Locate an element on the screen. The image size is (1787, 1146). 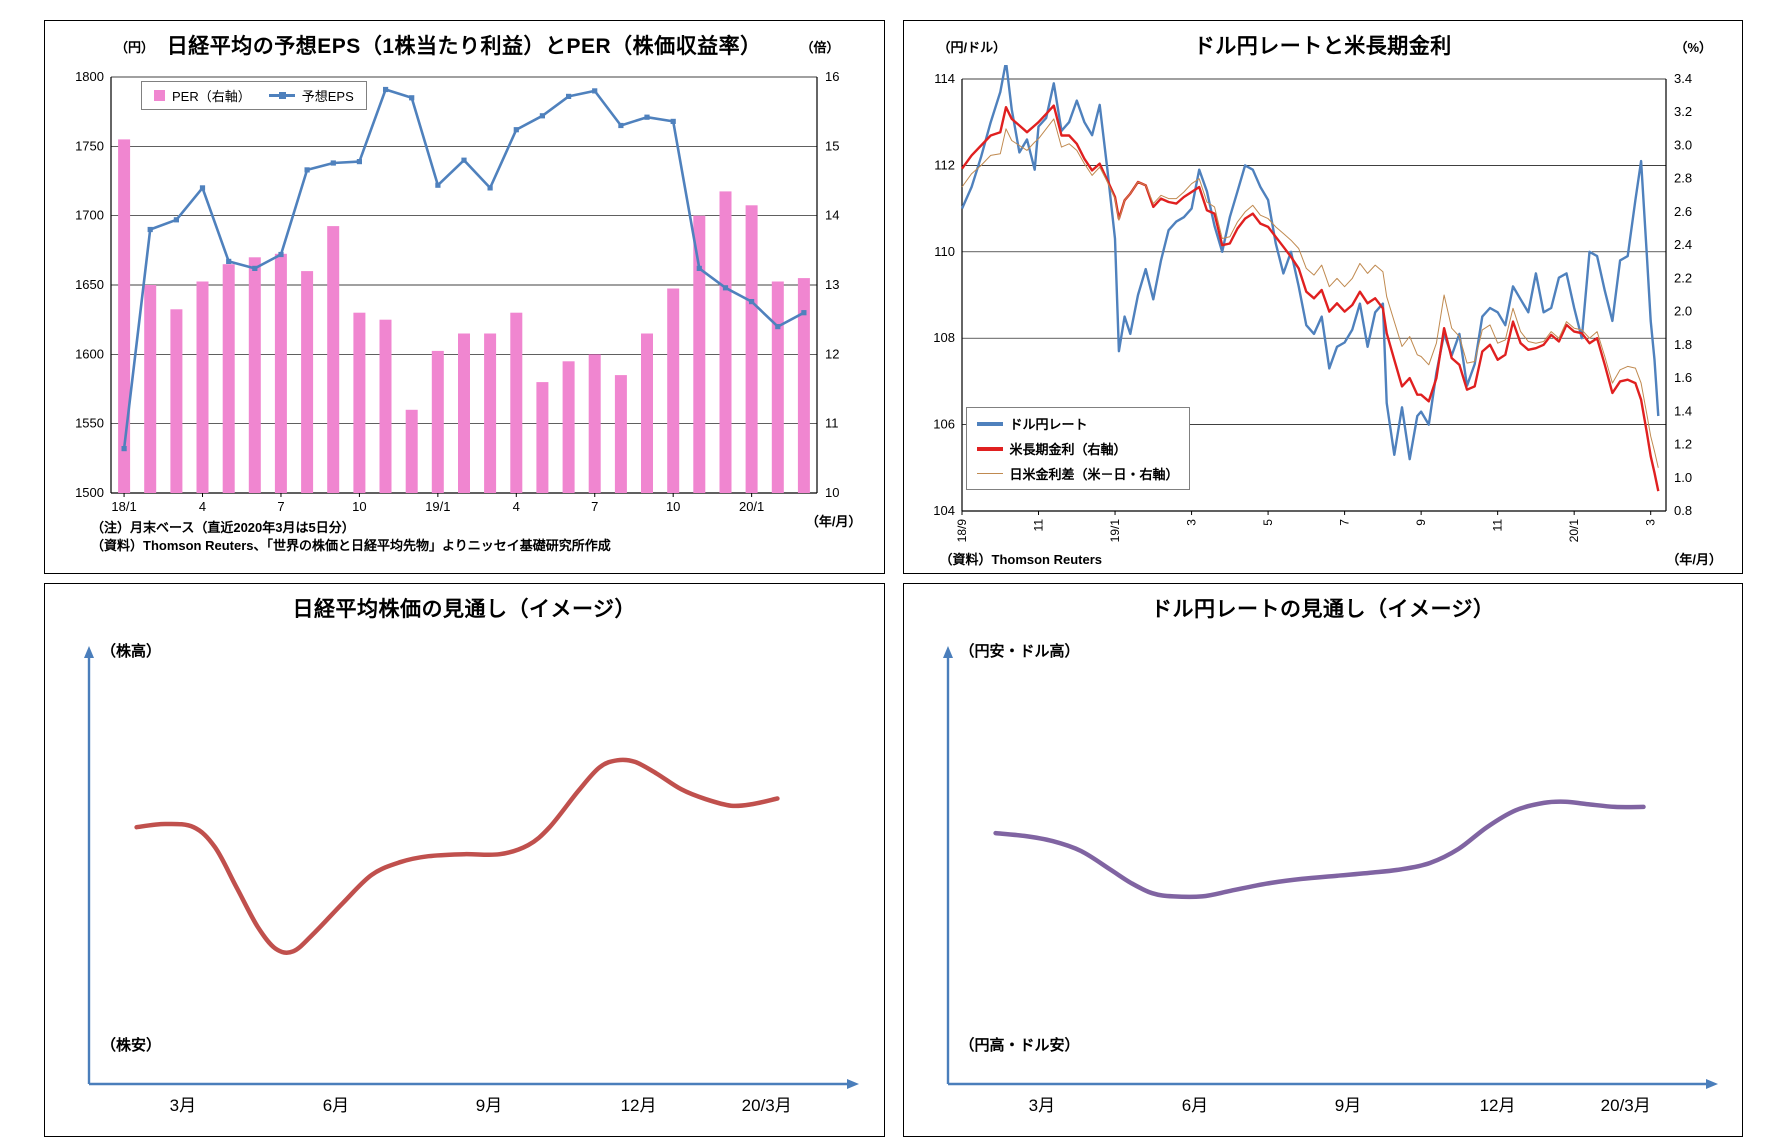
y-axis-top-label: （円安・ドル高） is located at coordinates (1019, 651).